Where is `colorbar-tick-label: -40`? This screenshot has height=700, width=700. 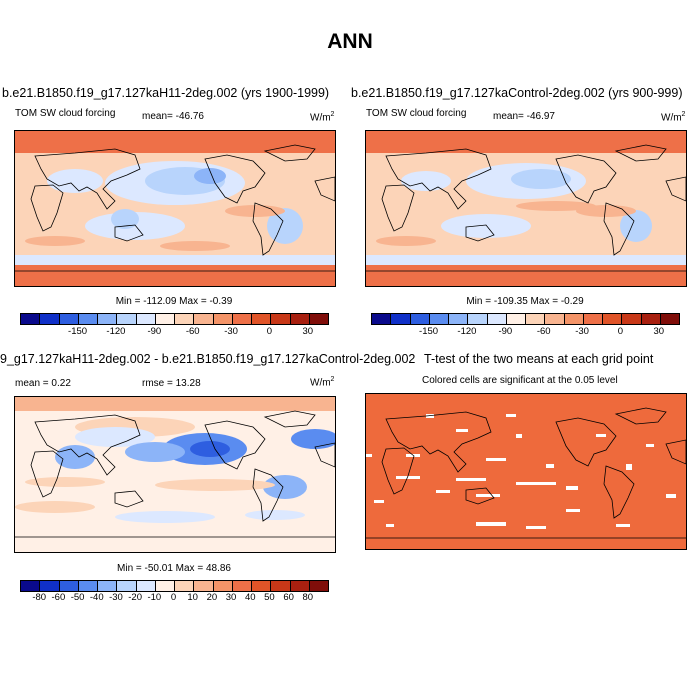
colorbar-tick-label: -40 is located at coordinates (96, 597).